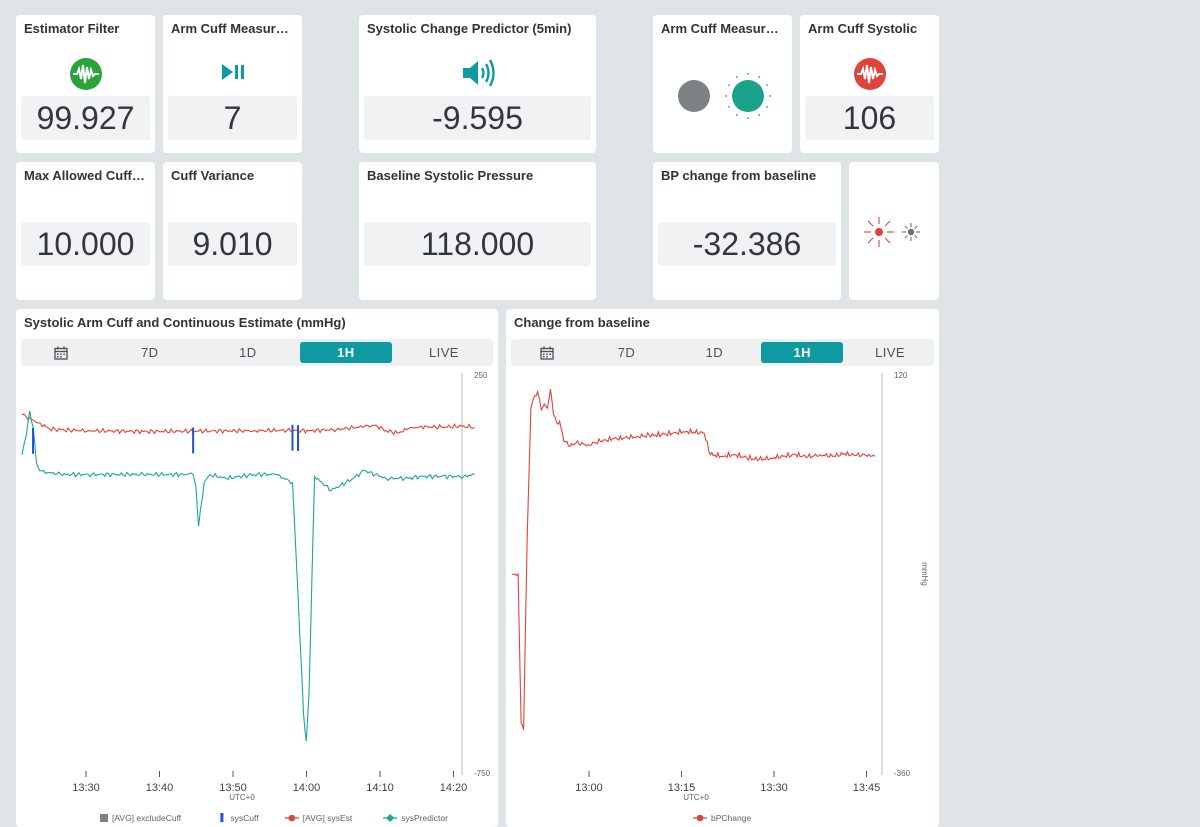  Describe the element at coordinates (233, 788) in the screenshot. I see `x-tick-label: 13:50` at that location.